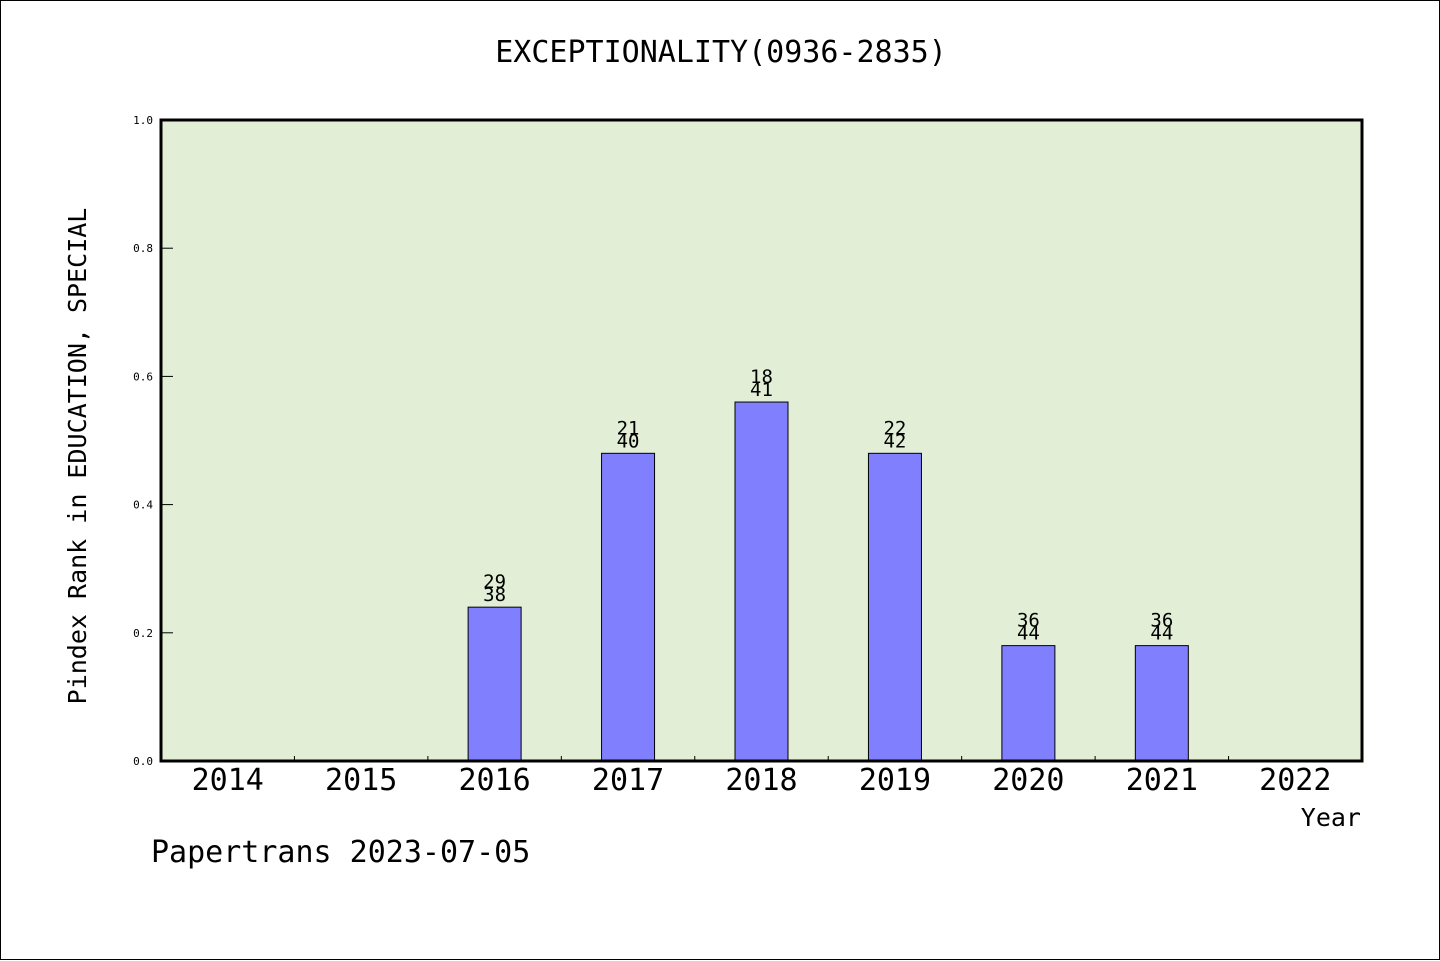 This screenshot has height=961, width=1440. Describe the element at coordinates (143, 248) in the screenshot. I see `y-tick-label-0.8: 0.8` at that location.